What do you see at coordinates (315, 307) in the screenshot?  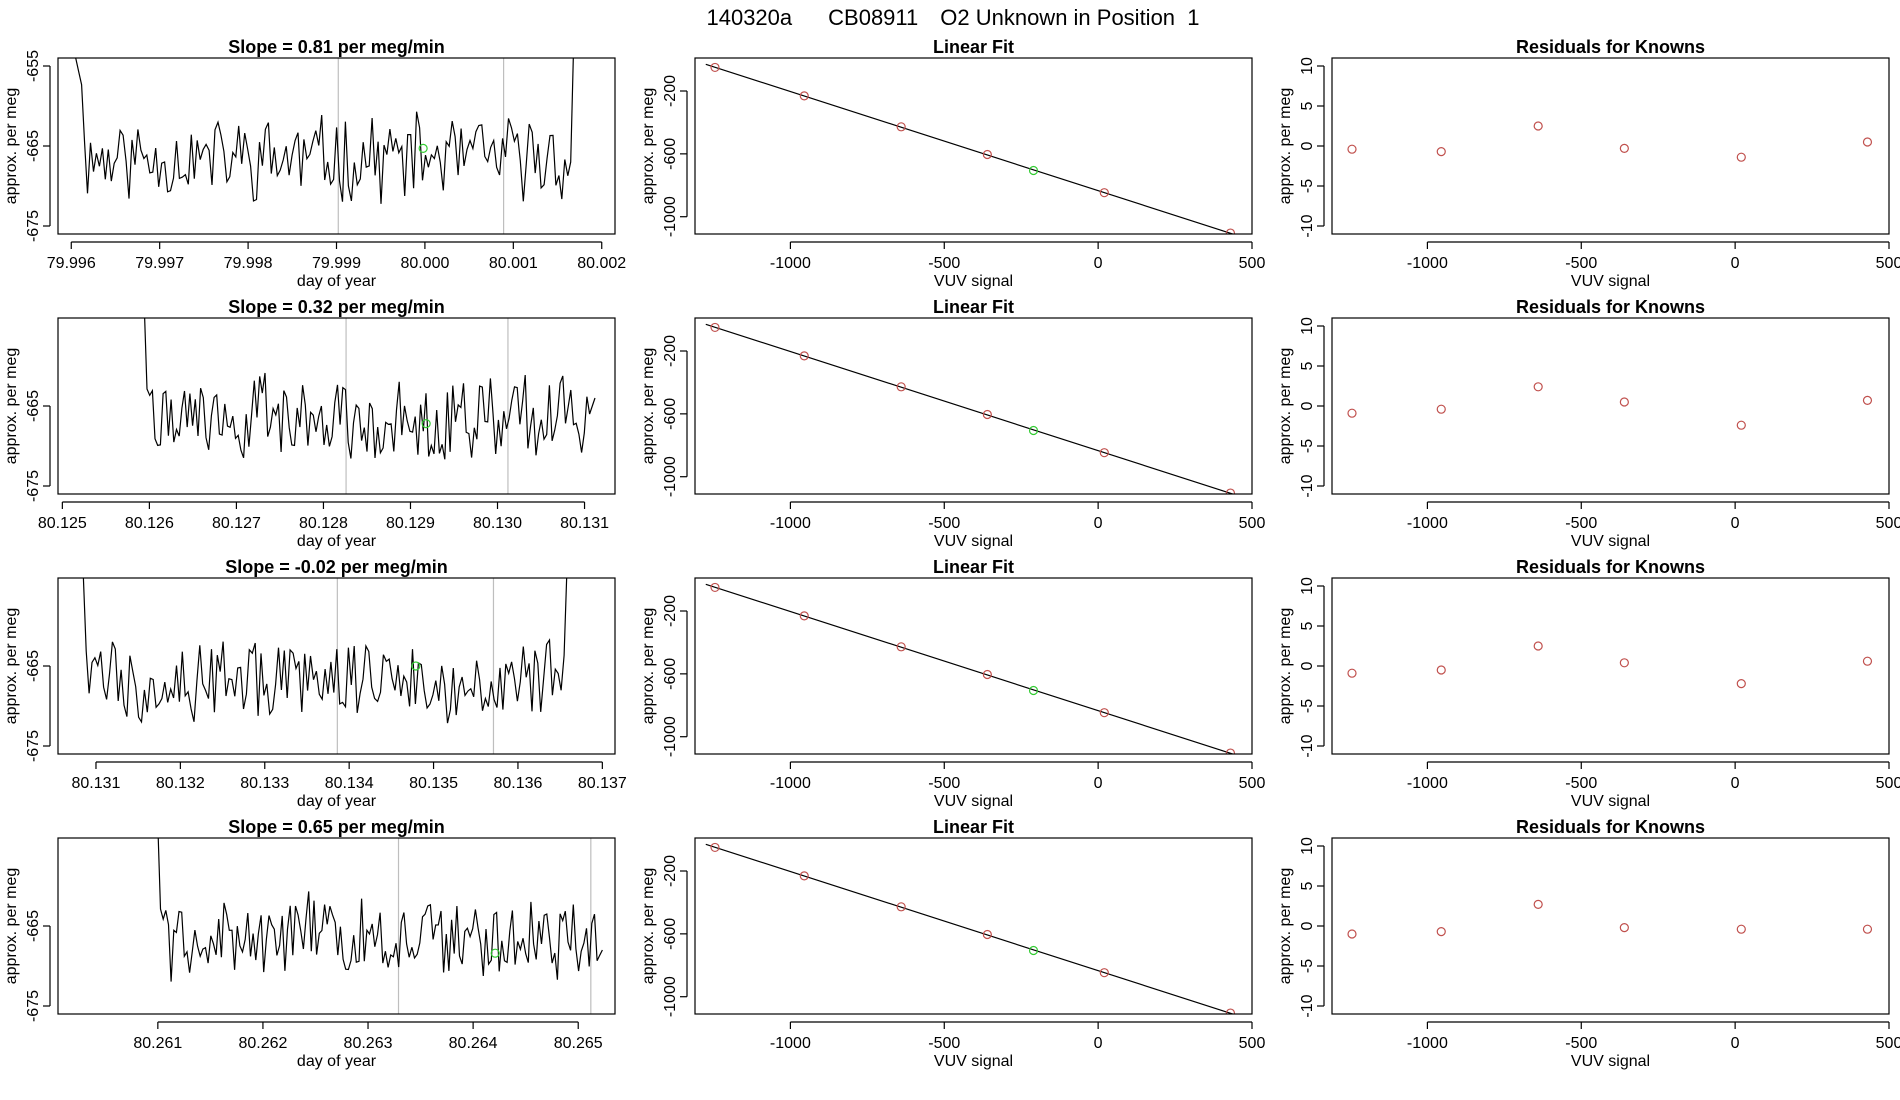 I see `slope-value: 0.32` at bounding box center [315, 307].